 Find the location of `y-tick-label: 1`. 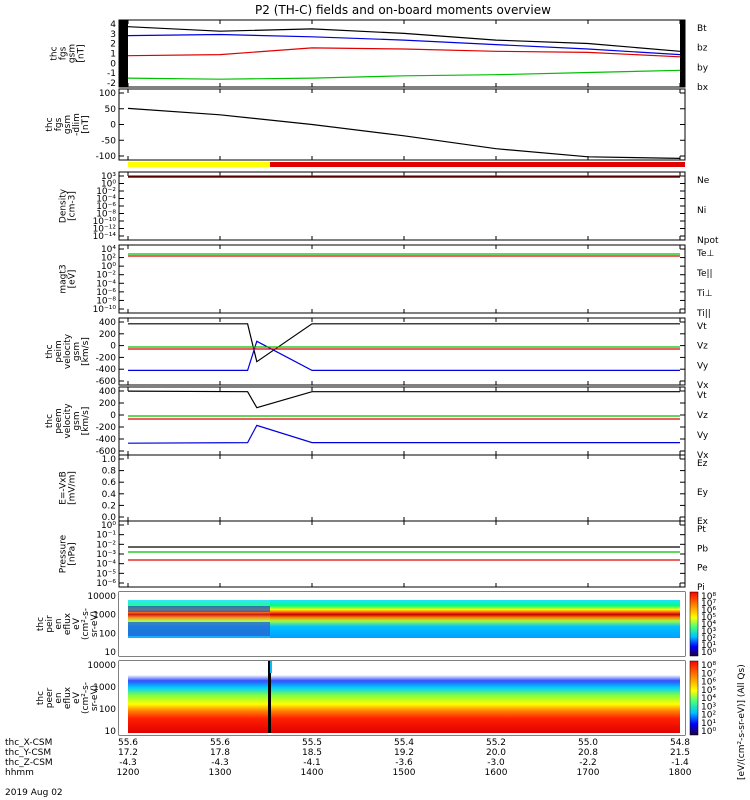

y-tick-label: 1 is located at coordinates (113, 55).